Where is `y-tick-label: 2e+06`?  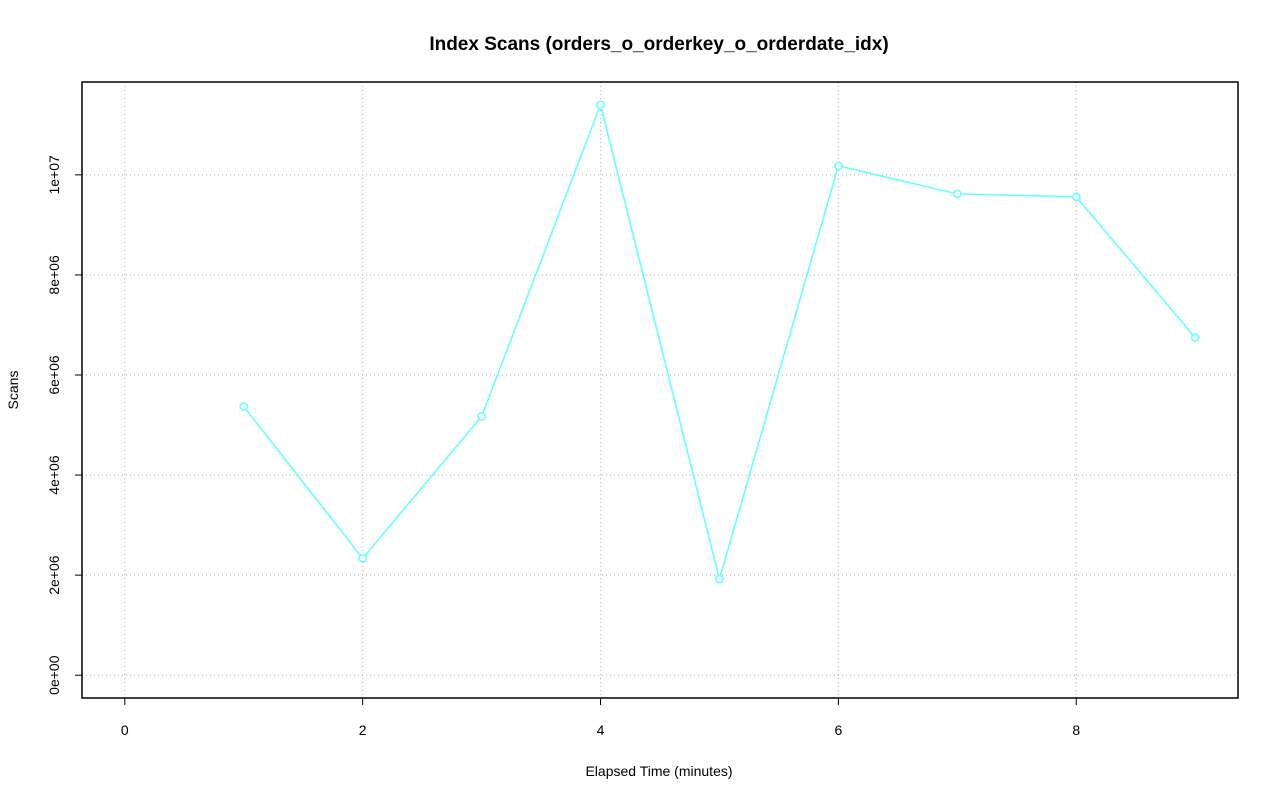
y-tick-label: 2e+06 is located at coordinates (54, 575).